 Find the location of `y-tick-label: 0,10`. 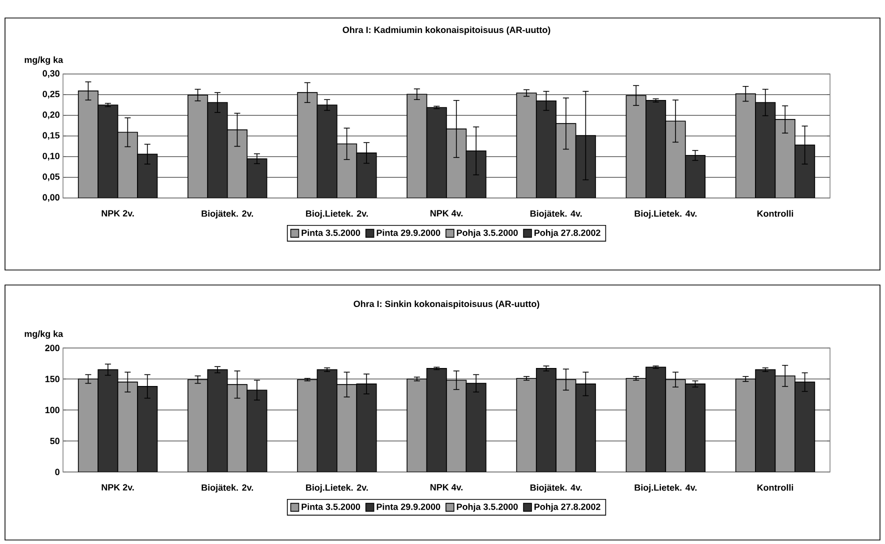

y-tick-label: 0,10 is located at coordinates (51, 156).